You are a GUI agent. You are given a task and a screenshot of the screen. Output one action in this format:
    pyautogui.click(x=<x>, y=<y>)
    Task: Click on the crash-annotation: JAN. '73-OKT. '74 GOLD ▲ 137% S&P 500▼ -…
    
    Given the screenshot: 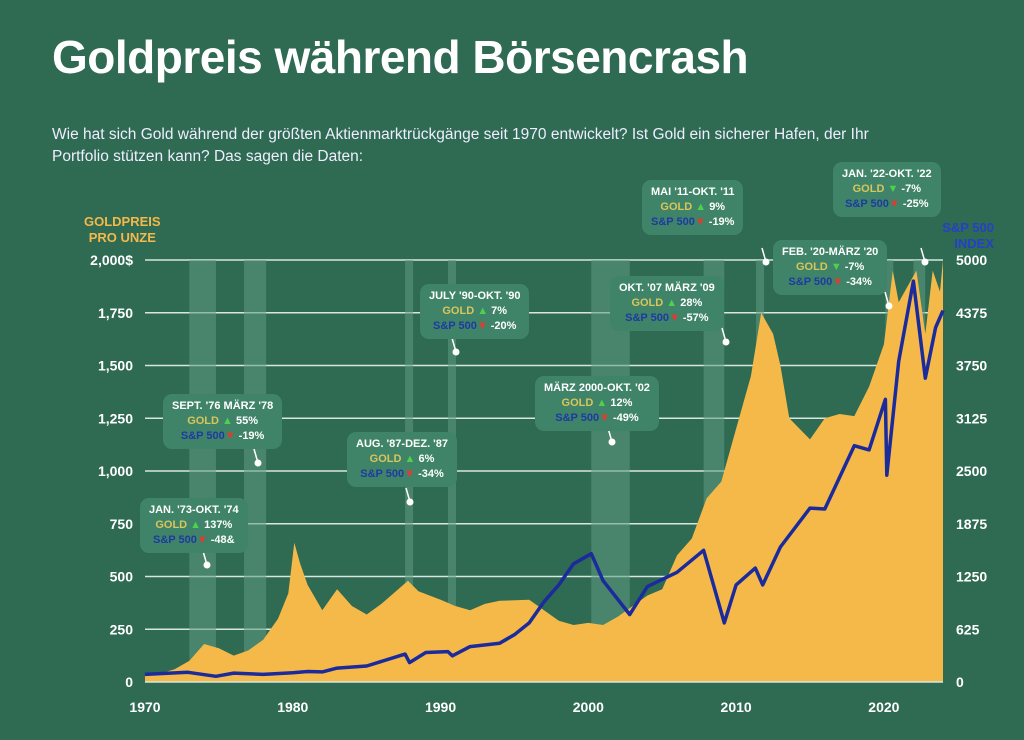 What is the action you would take?
    pyautogui.click(x=194, y=525)
    